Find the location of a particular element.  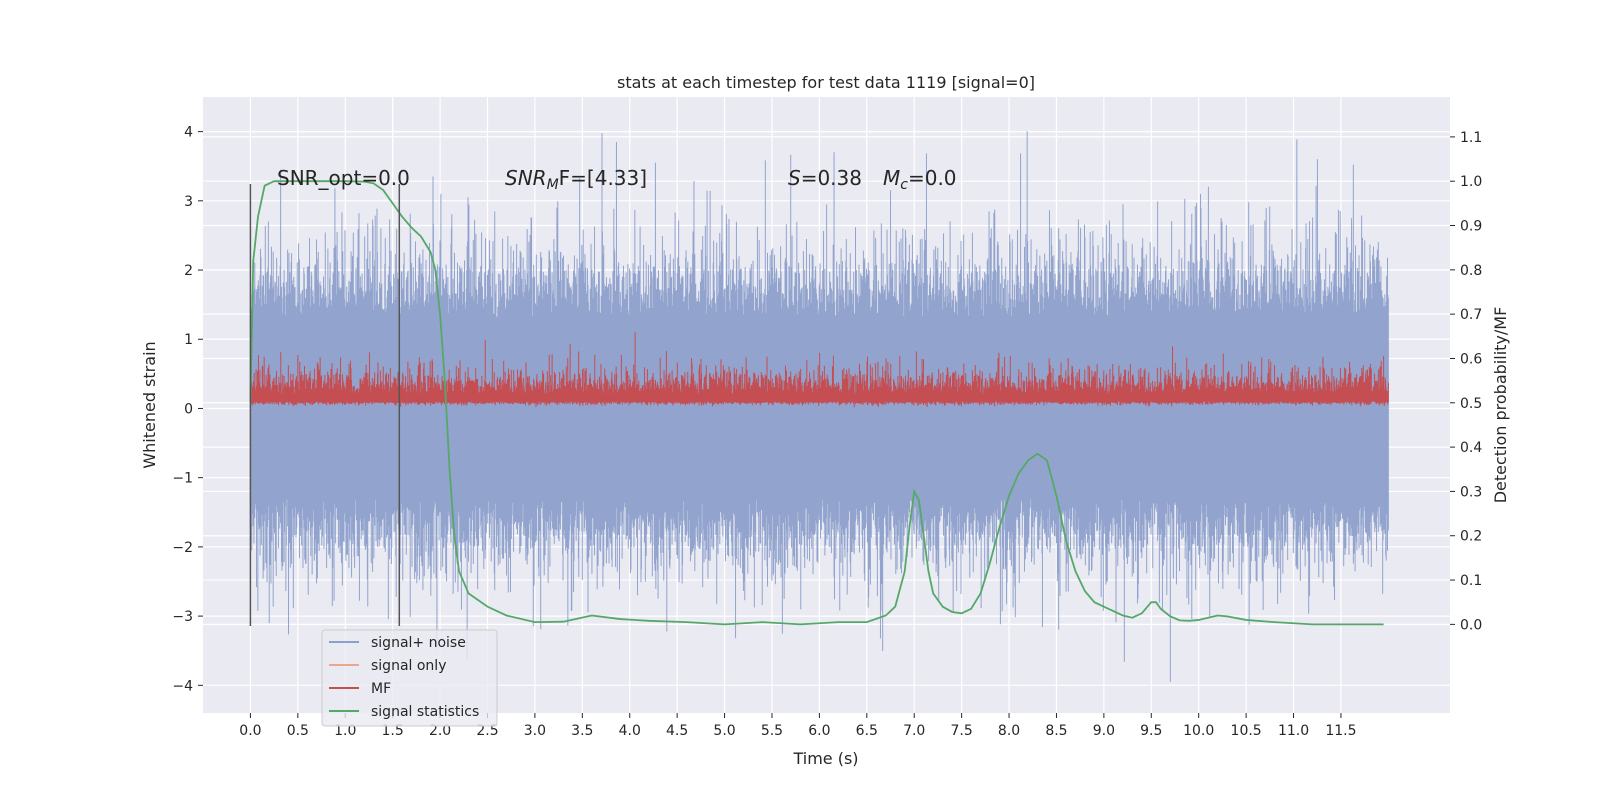

x-tick-label: 1.0 is located at coordinates (345, 731).